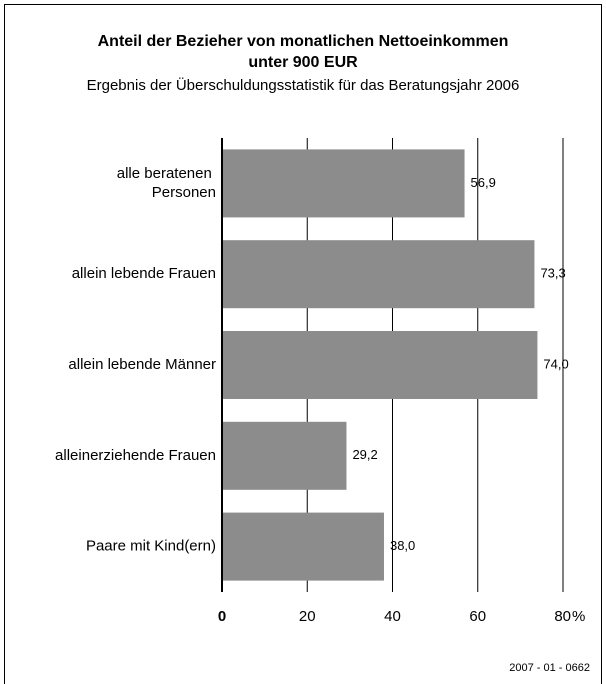 Image resolution: width=606 pixels, height=684 pixels. Describe the element at coordinates (483, 182) in the screenshot. I see `value-label: 56,9` at that location.